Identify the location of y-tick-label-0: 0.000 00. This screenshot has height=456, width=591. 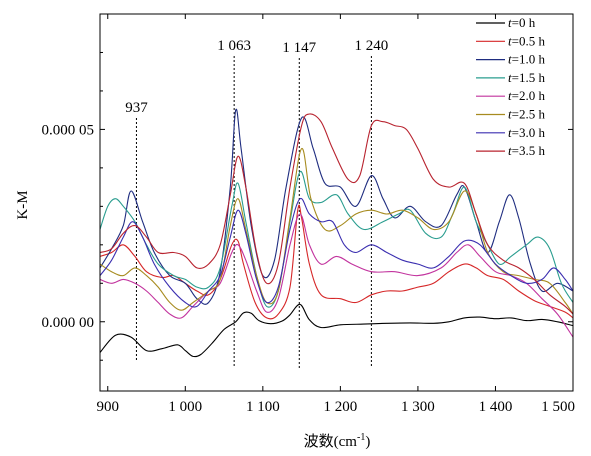
(68, 323).